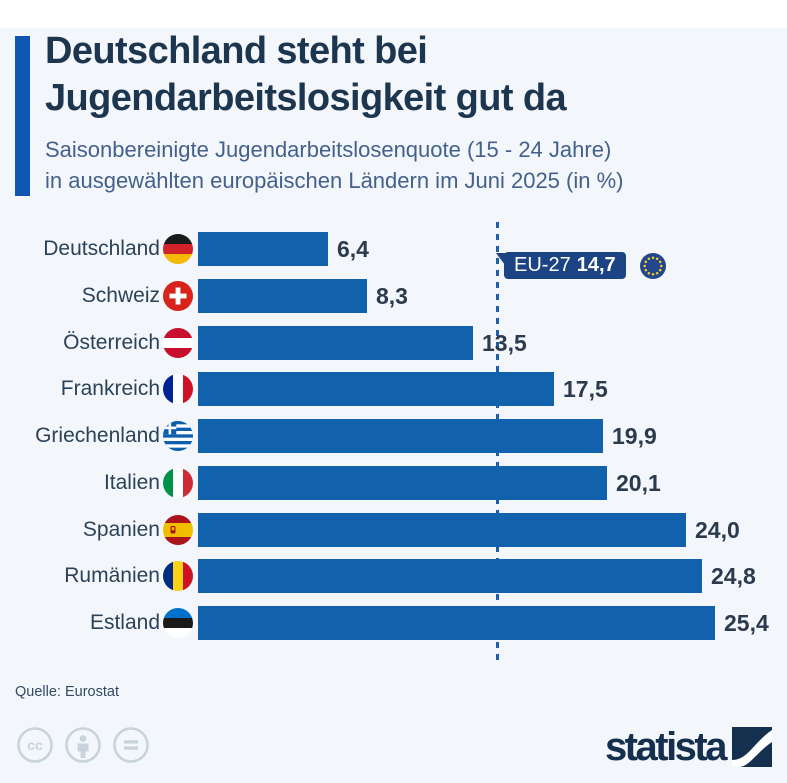  Describe the element at coordinates (450, 576) in the screenshot. I see `bar-rumänien` at that location.